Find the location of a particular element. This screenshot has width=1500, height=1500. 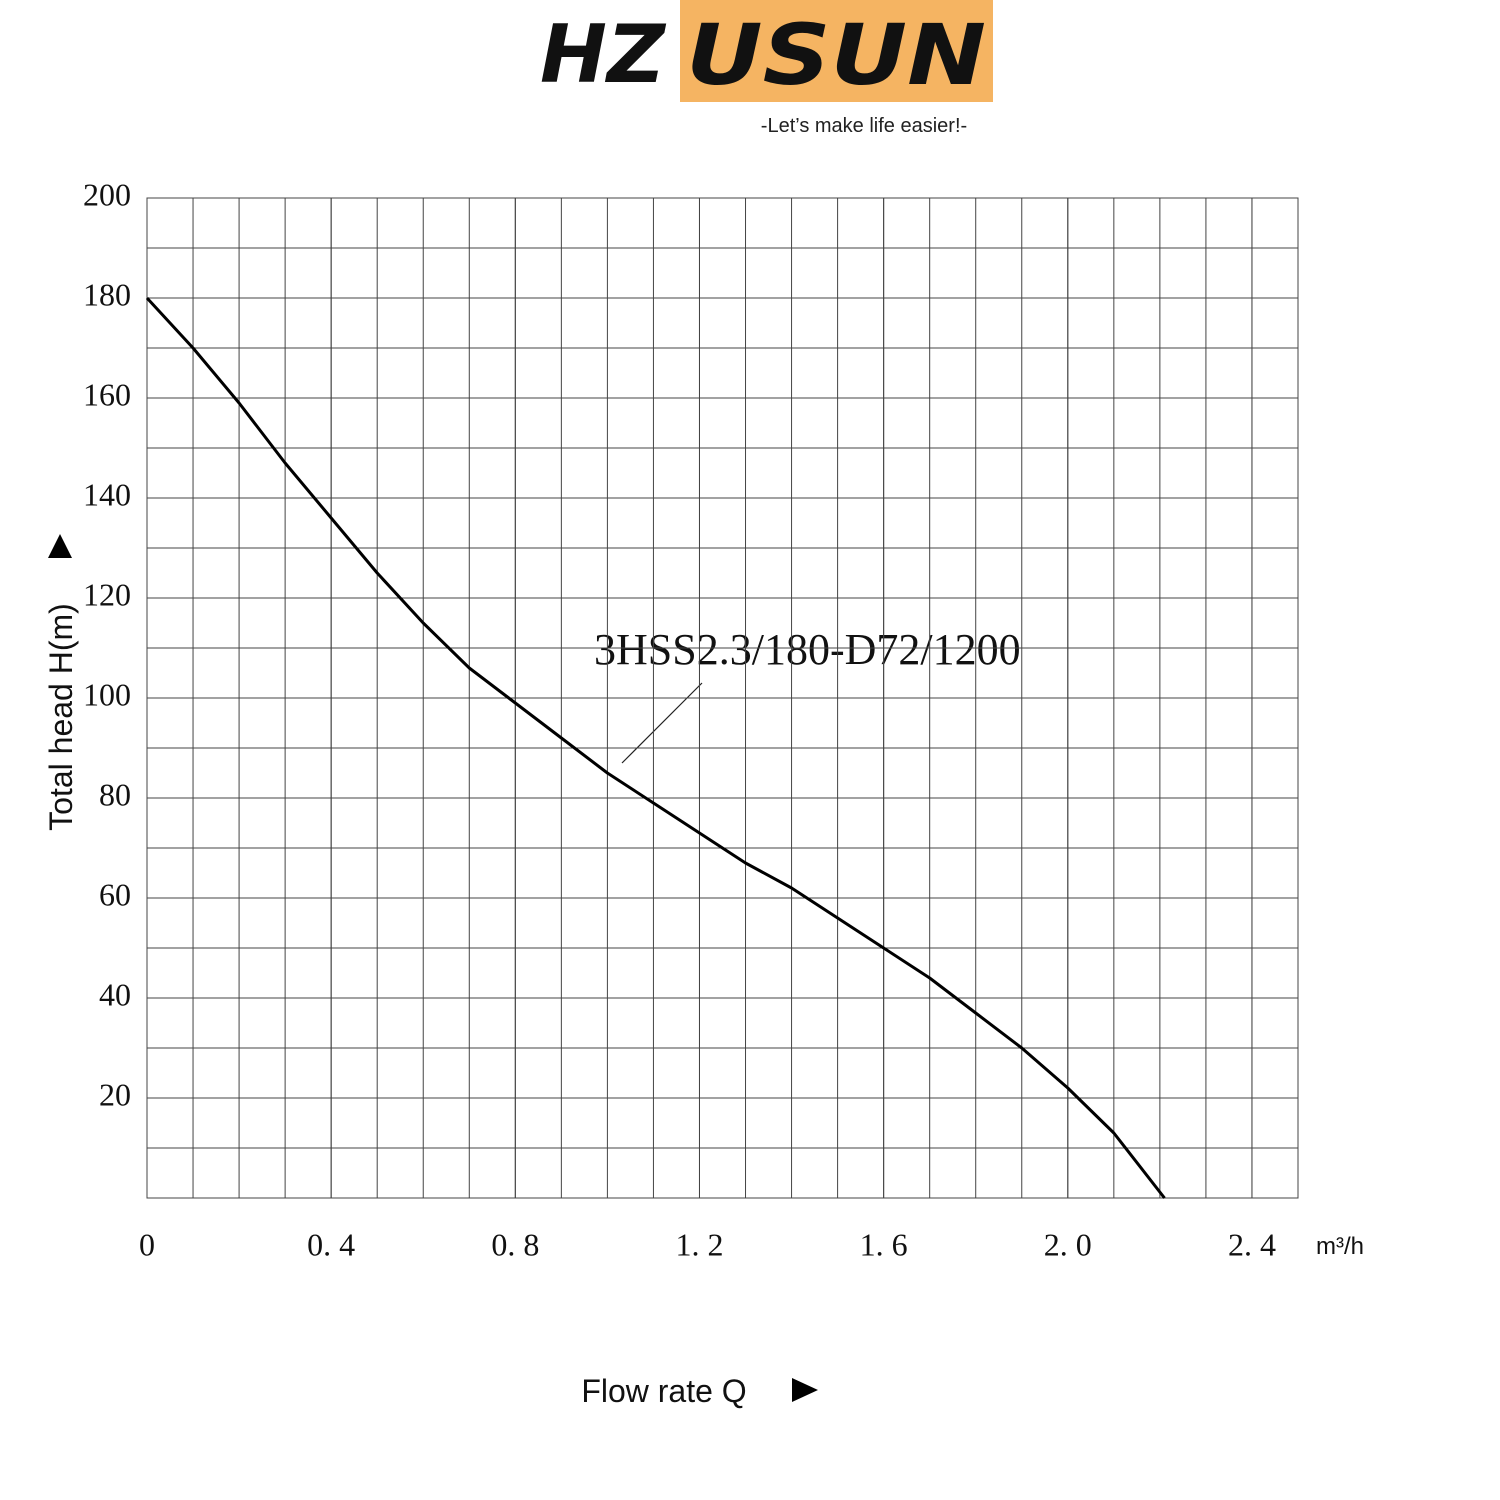

x-tick-label: 2. 0 is located at coordinates (1068, 1244).